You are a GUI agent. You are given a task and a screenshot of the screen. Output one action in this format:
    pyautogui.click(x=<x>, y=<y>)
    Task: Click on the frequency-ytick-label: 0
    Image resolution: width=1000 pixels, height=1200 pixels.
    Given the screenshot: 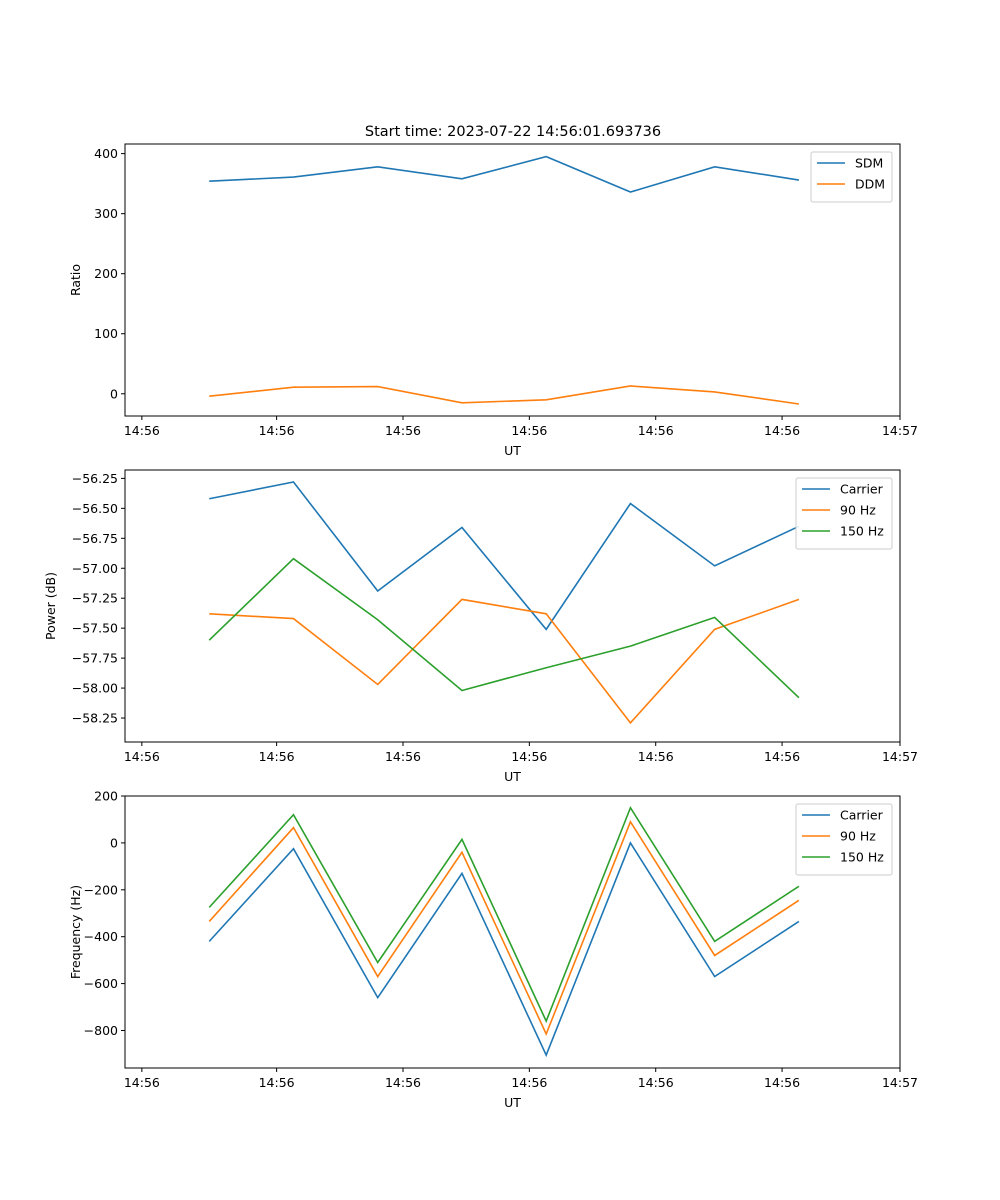 What is the action you would take?
    pyautogui.click(x=114, y=842)
    